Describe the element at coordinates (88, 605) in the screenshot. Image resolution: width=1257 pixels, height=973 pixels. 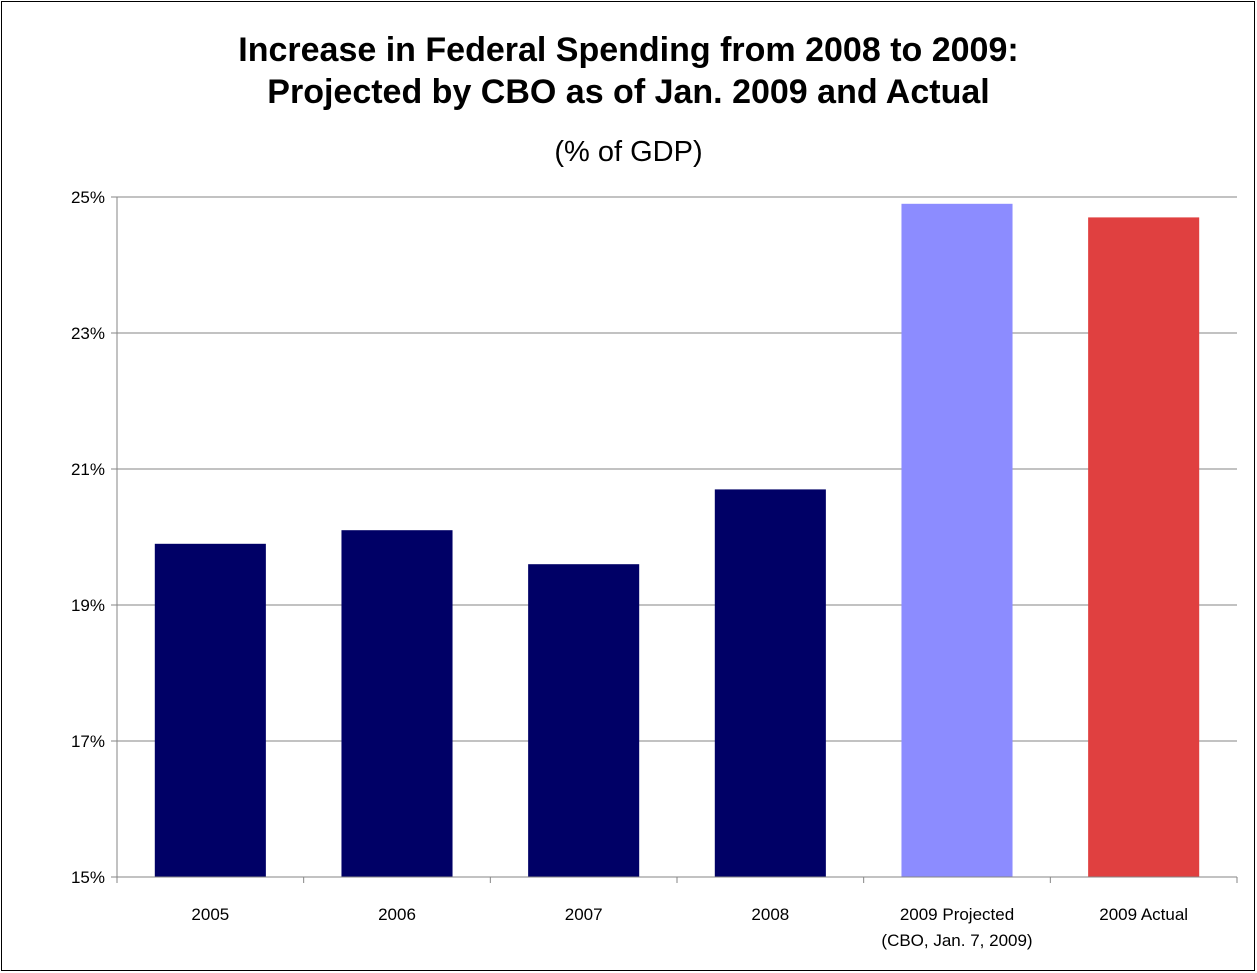
I see `y-tick-label: 19%` at that location.